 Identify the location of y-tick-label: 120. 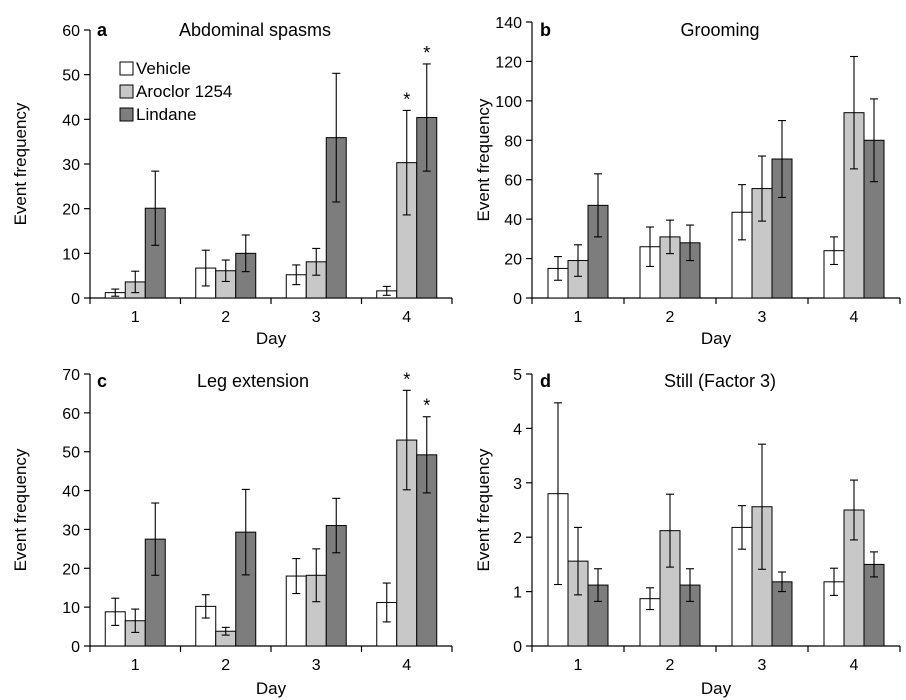
(508, 62).